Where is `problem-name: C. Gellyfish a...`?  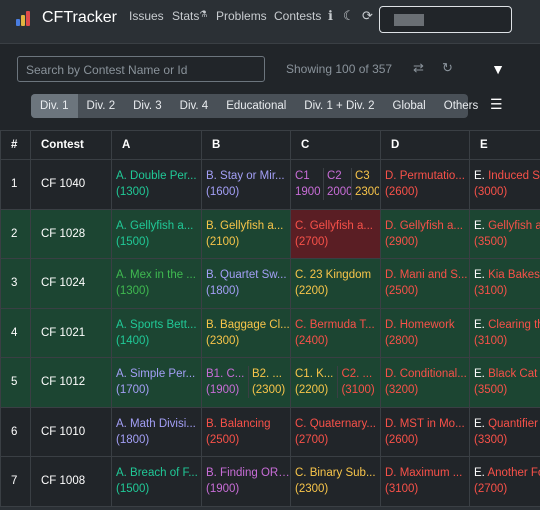 problem-name: C. Gellyfish a... is located at coordinates (334, 225).